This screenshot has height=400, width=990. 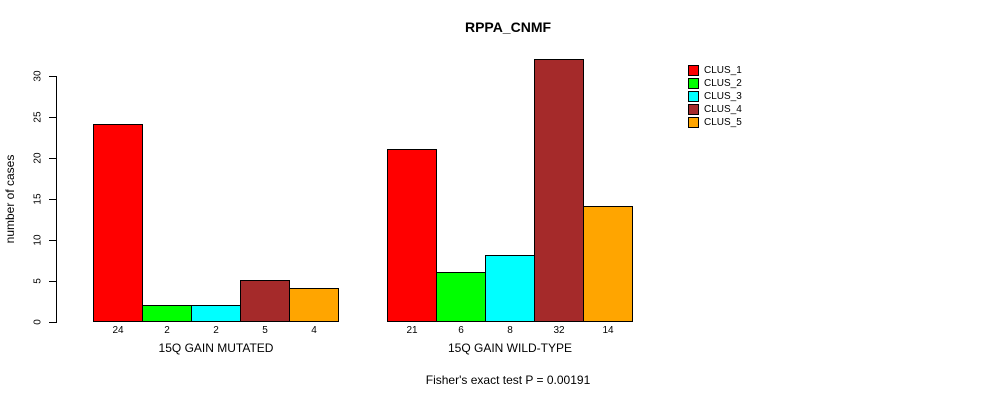 What do you see at coordinates (559, 330) in the screenshot?
I see `bar-value-label: 32` at bounding box center [559, 330].